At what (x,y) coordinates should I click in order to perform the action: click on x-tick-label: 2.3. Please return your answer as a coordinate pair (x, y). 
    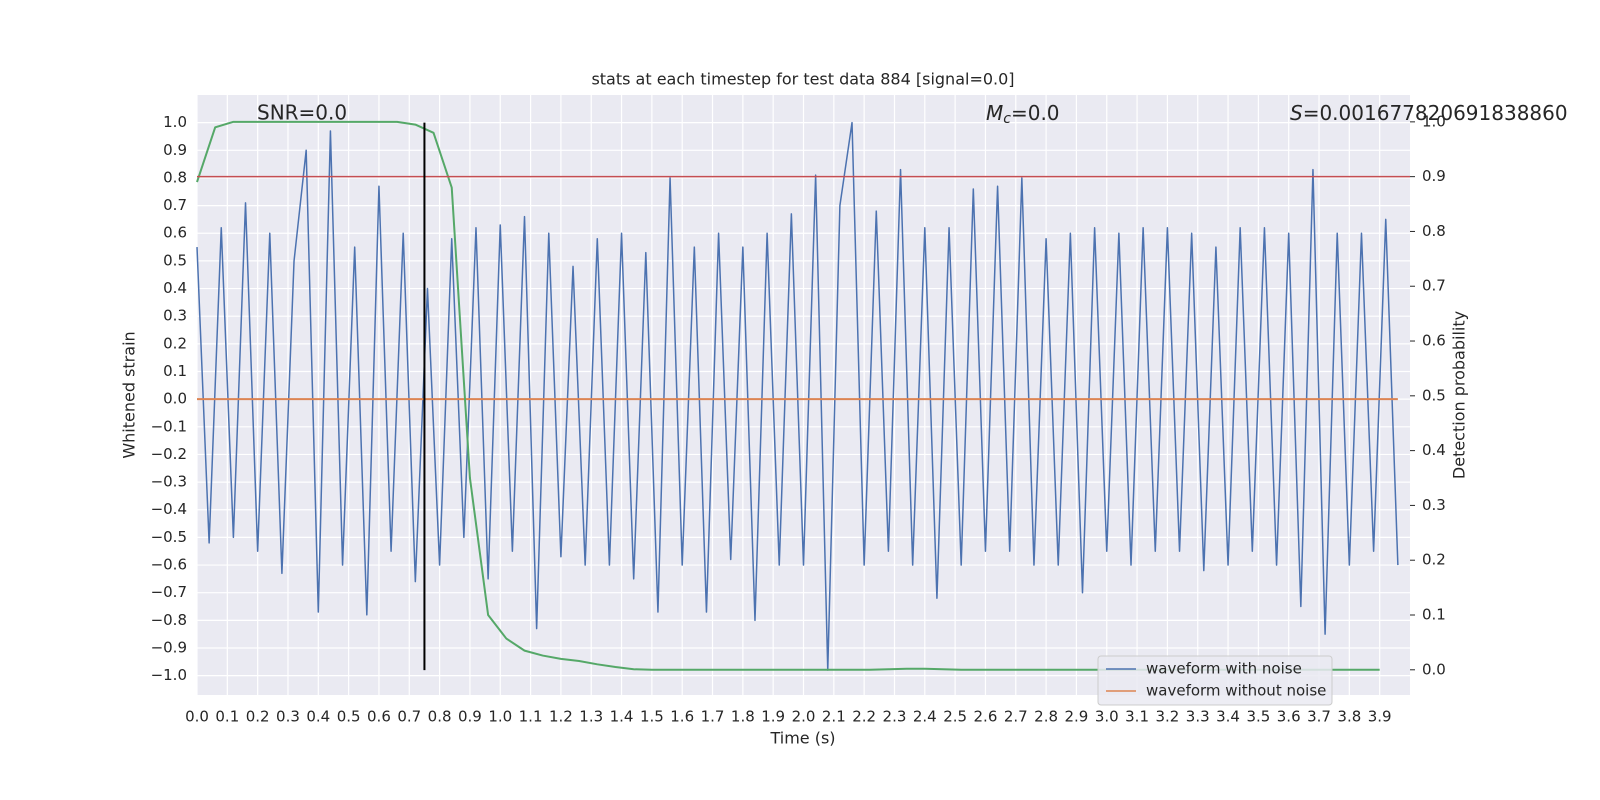
    Looking at the image, I should click on (895, 717).